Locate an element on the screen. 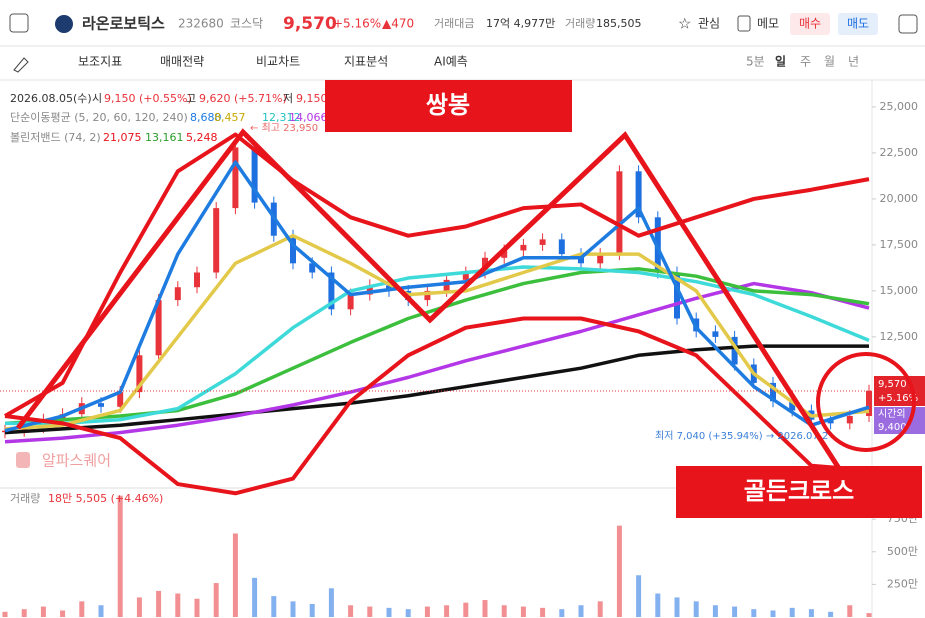 The image size is (925, 618). change: ▲470 is located at coordinates (398, 24).